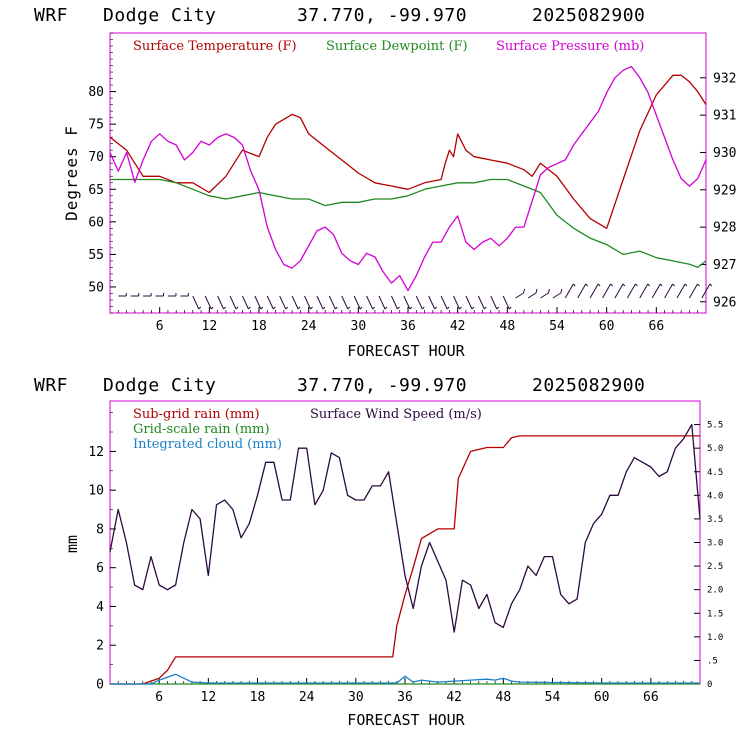  What do you see at coordinates (100, 568) in the screenshot?
I see `y-tick-label: 6` at bounding box center [100, 568].